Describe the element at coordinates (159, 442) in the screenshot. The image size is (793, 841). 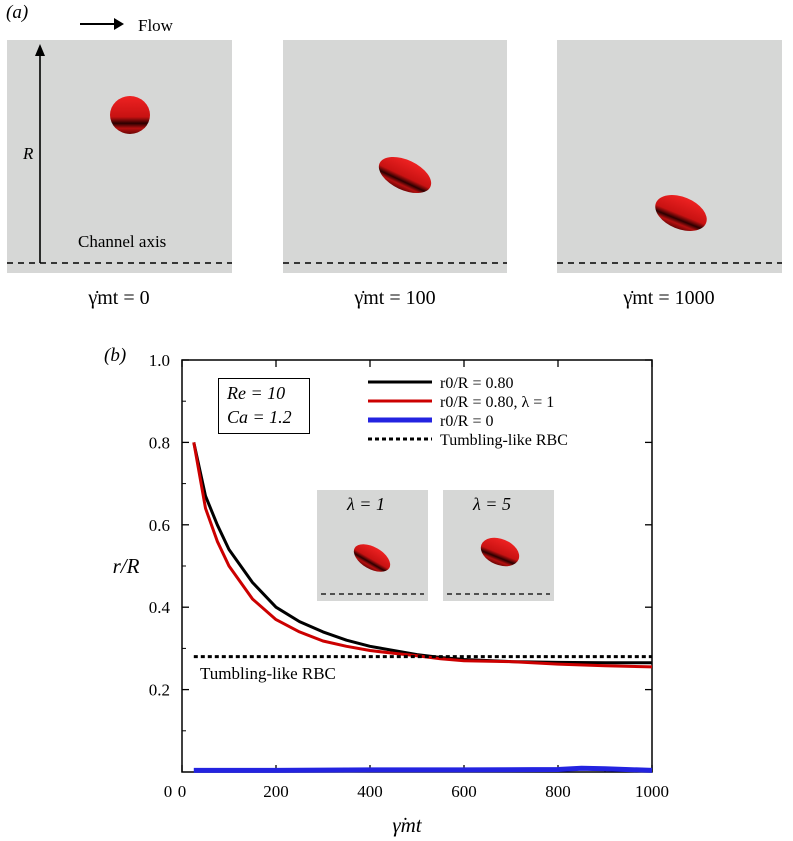
I see `y-tick-label: 0.8` at that location.